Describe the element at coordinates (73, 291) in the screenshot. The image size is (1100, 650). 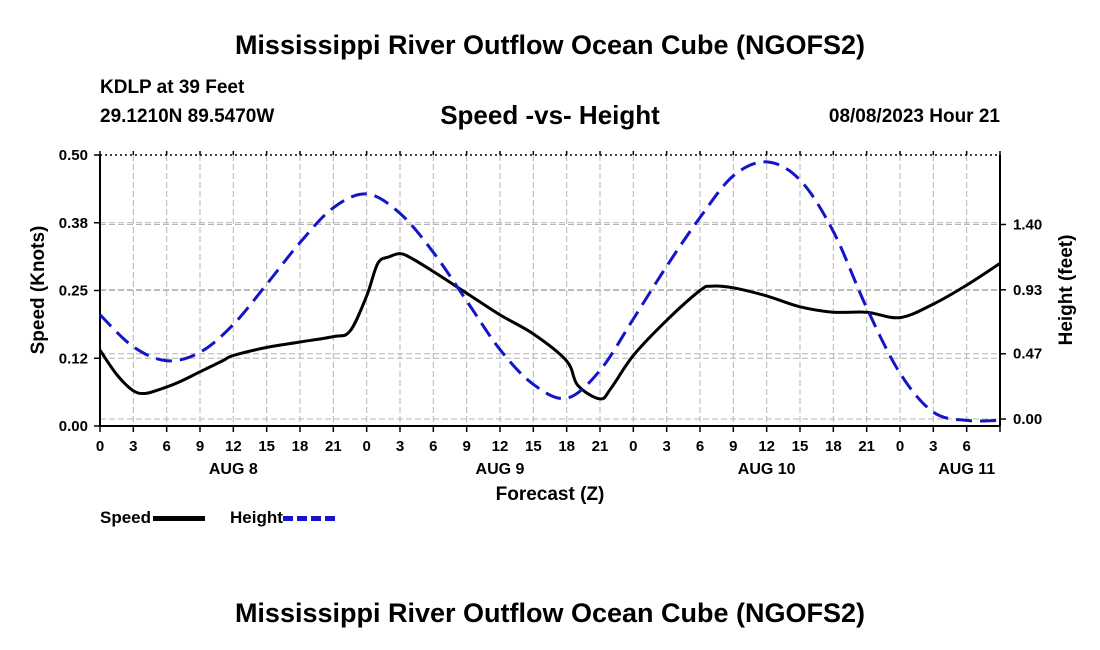
I see `y-tick-label: 0.25` at that location.